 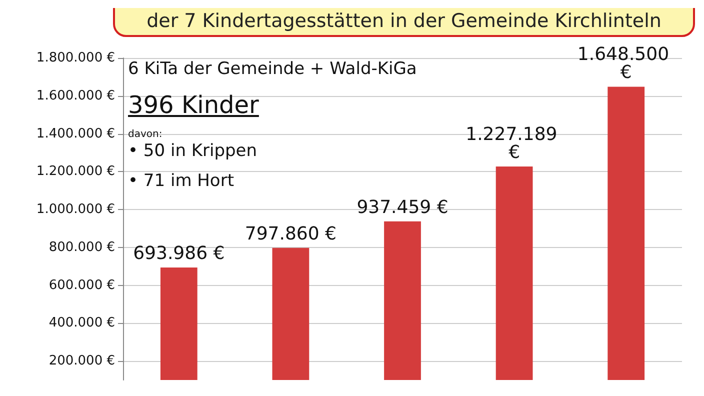 What do you see at coordinates (75, 210) in the screenshot?
I see `y-tick-label: 1.000.000 €` at bounding box center [75, 210].